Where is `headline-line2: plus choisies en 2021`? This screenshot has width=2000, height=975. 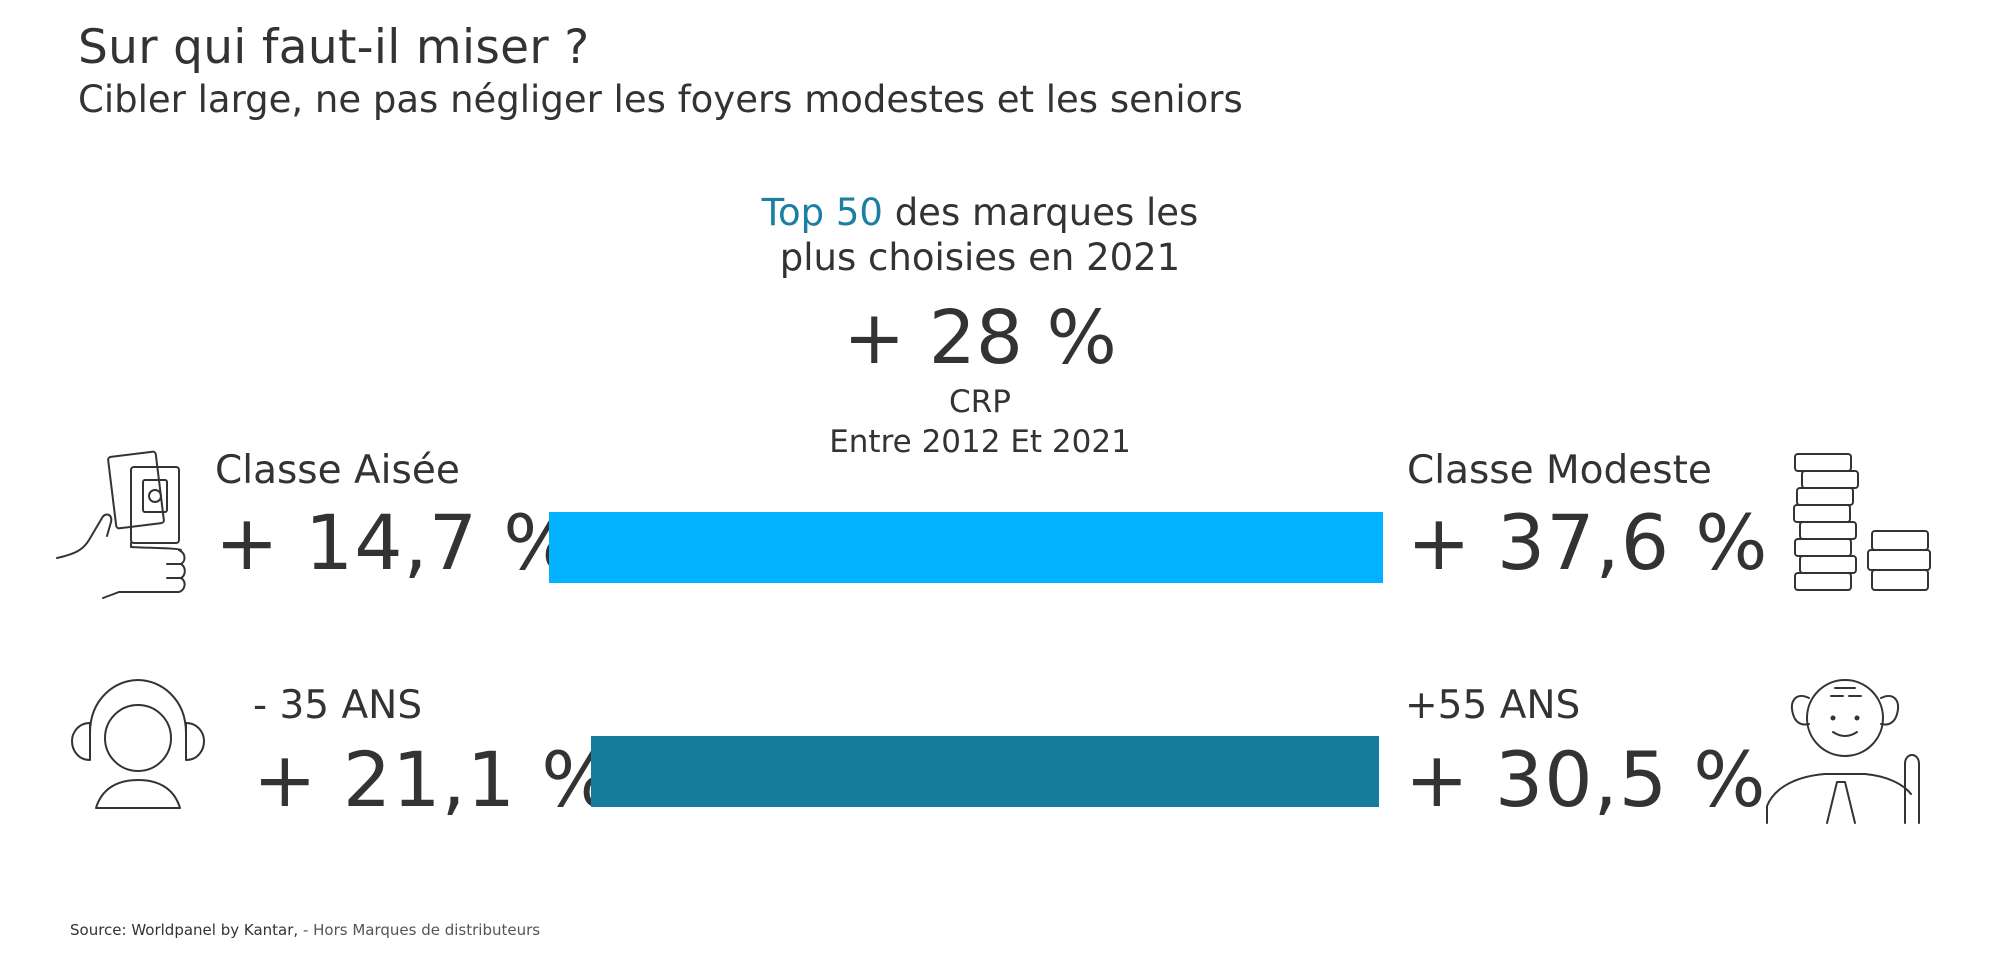 headline-line2: plus choisies en 2021 is located at coordinates (980, 257).